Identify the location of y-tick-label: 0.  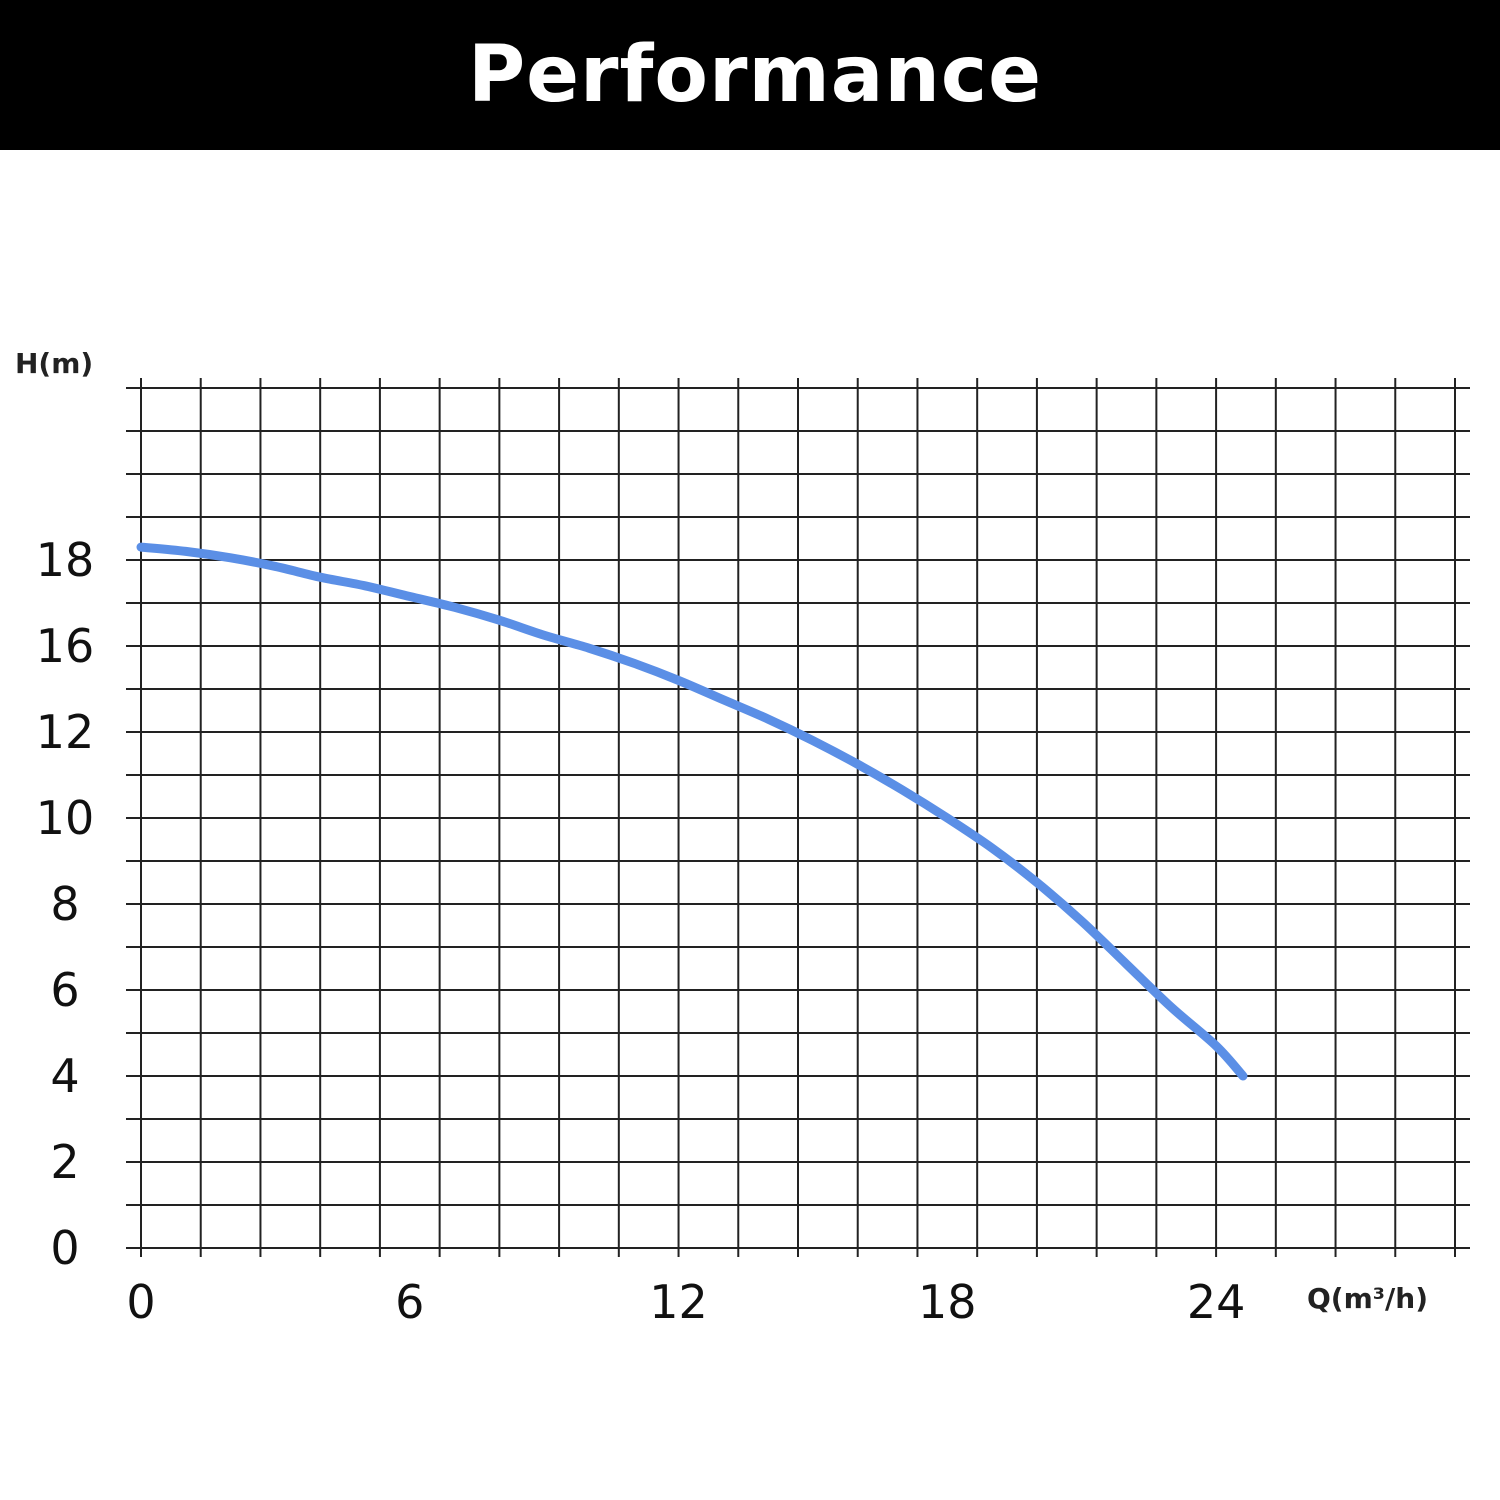
(64, 1248).